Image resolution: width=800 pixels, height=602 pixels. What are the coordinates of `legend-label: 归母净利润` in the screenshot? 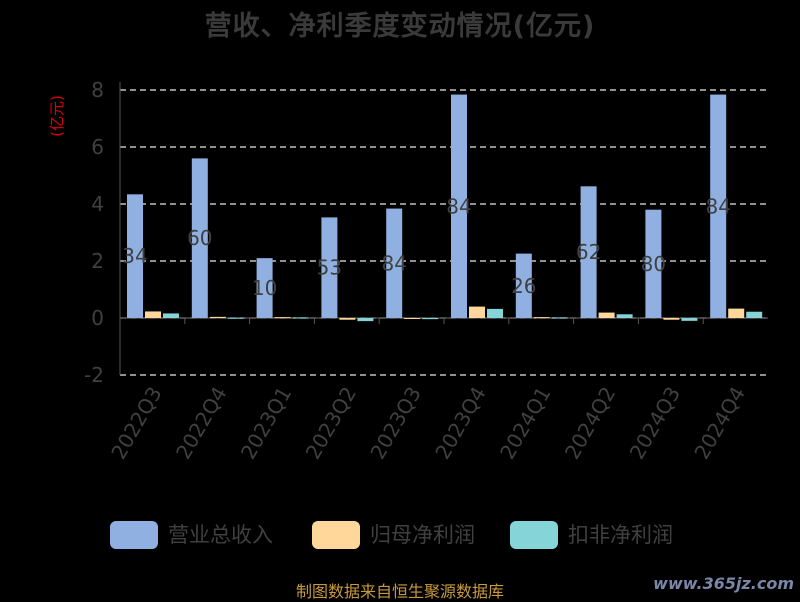 It's located at (422, 535).